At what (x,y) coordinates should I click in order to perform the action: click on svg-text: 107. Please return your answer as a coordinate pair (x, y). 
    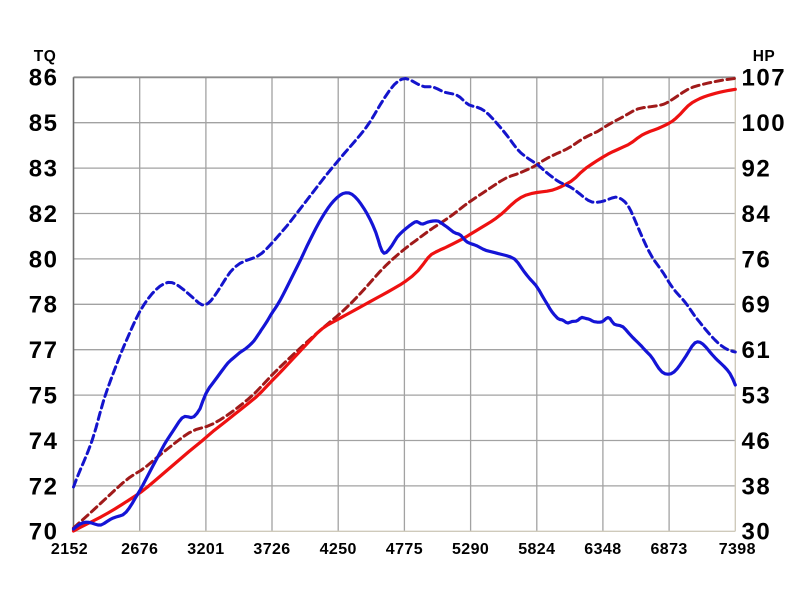
    Looking at the image, I should click on (764, 78).